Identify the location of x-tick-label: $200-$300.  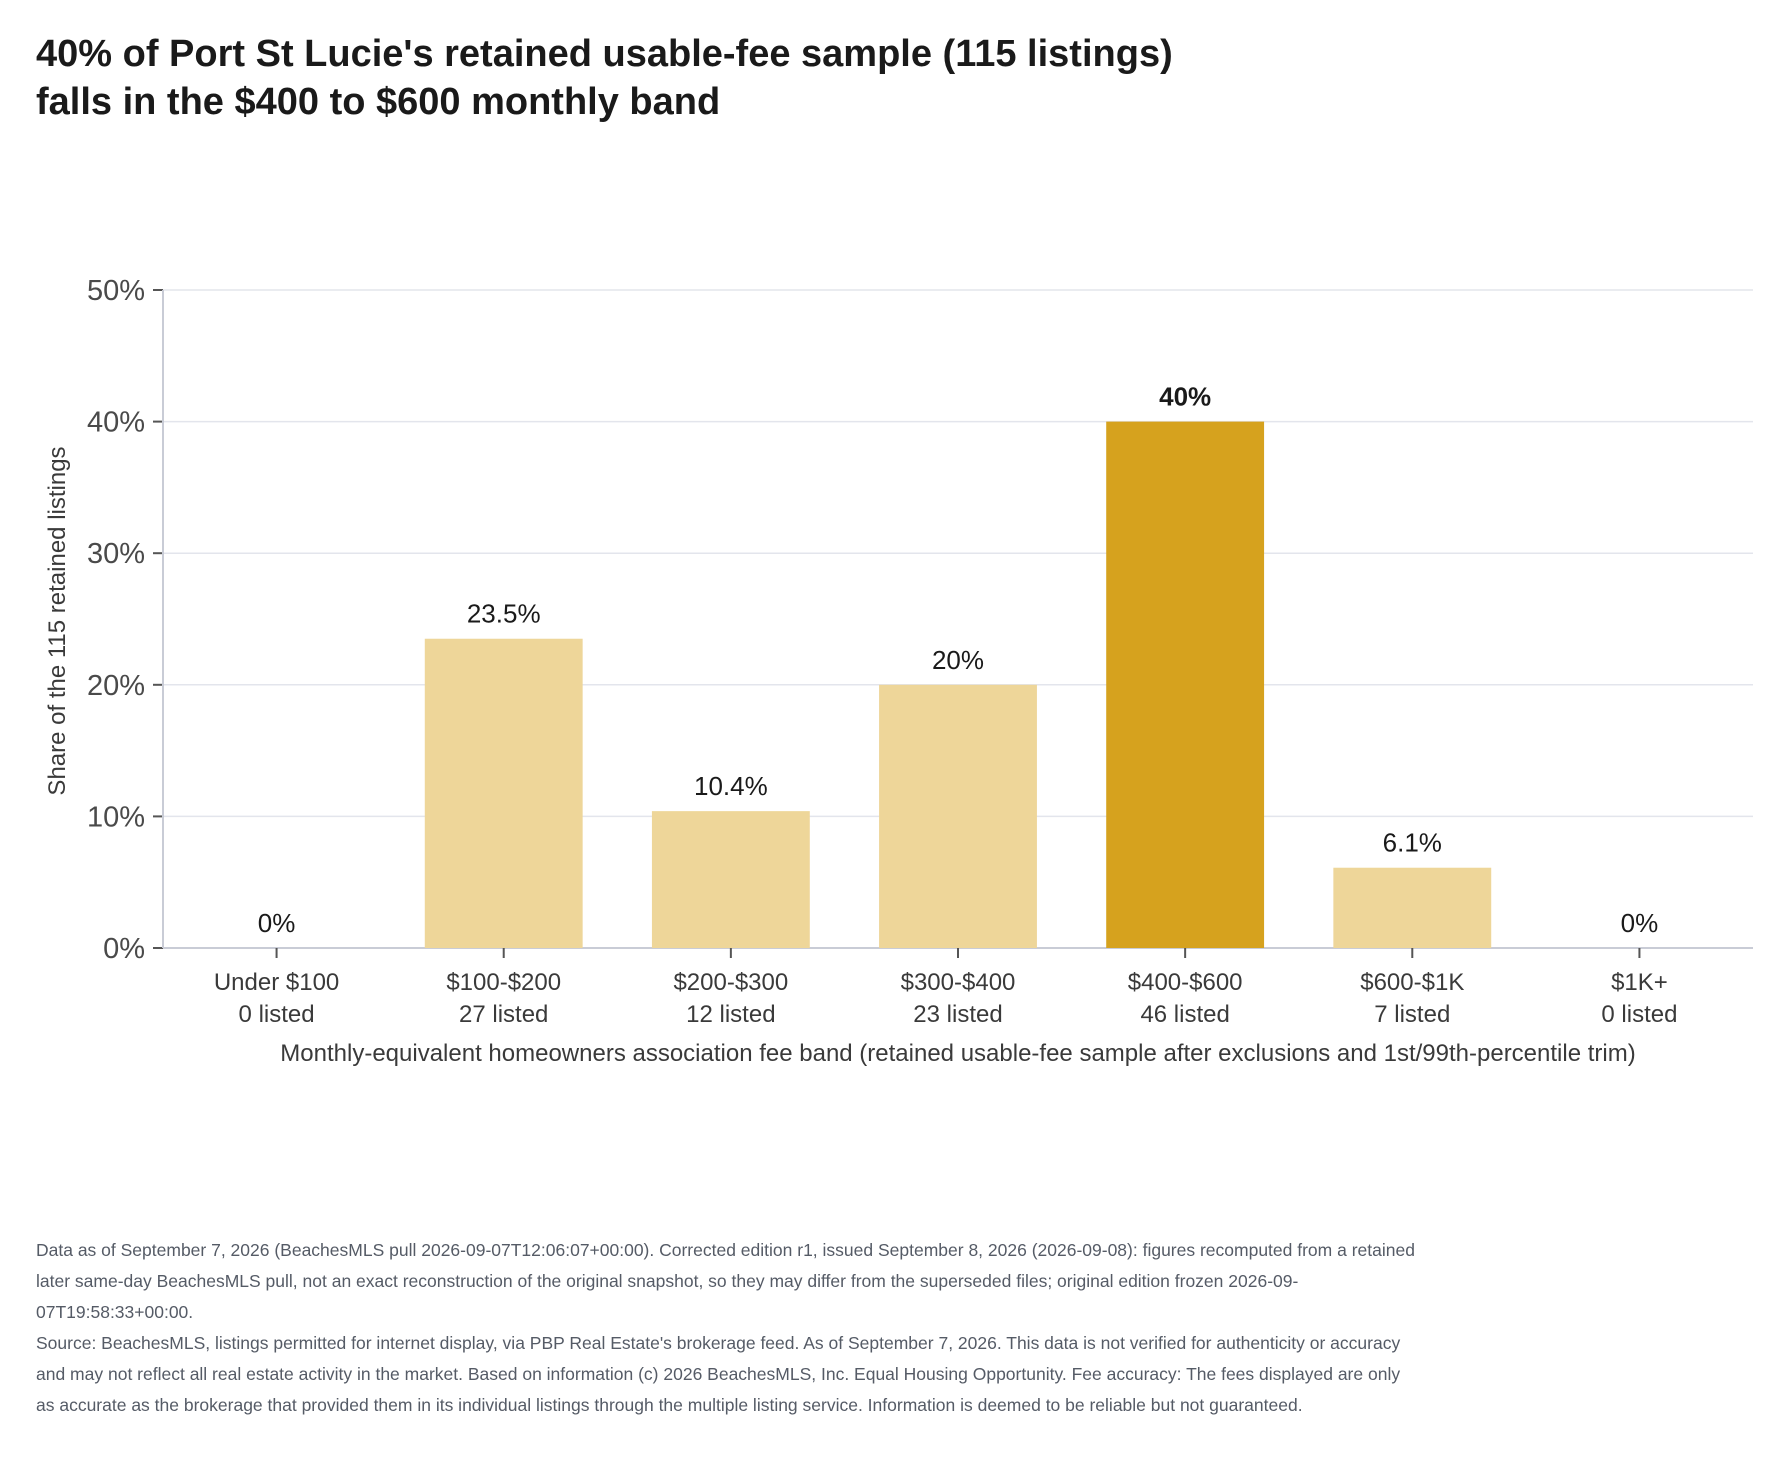
(730, 982).